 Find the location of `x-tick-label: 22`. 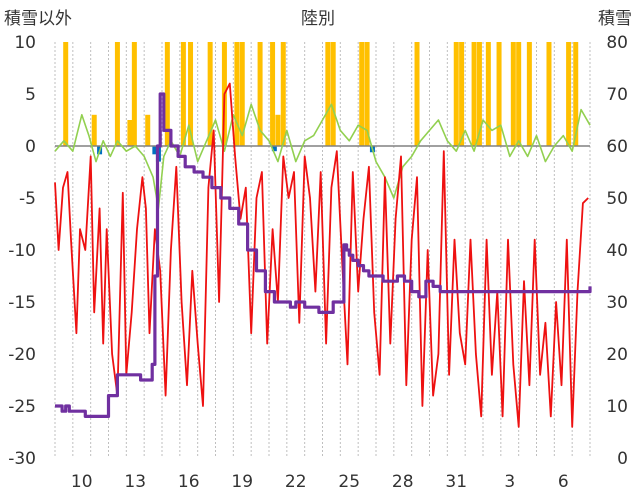

x-tick-label: 22 is located at coordinates (296, 482).